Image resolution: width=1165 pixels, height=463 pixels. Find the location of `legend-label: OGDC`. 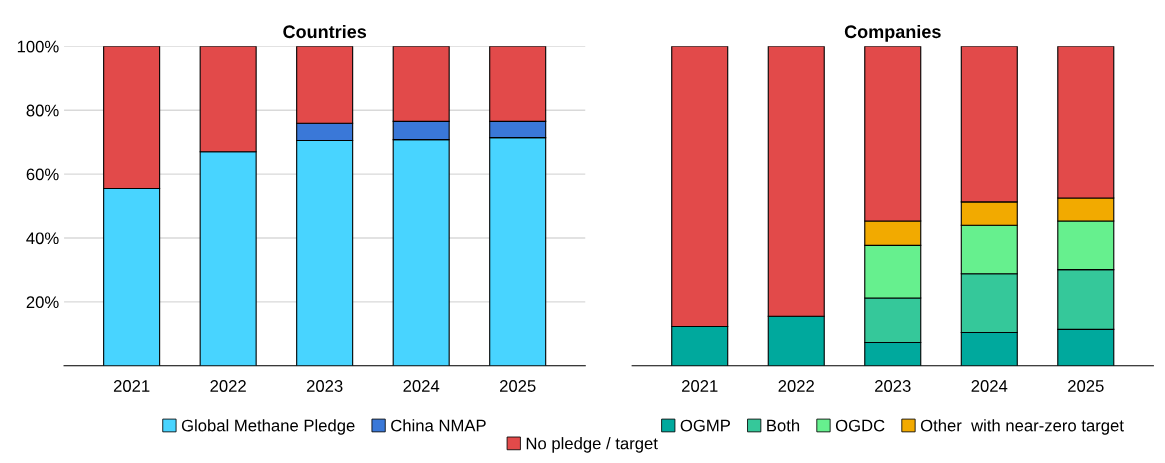

legend-label: OGDC is located at coordinates (860, 425).